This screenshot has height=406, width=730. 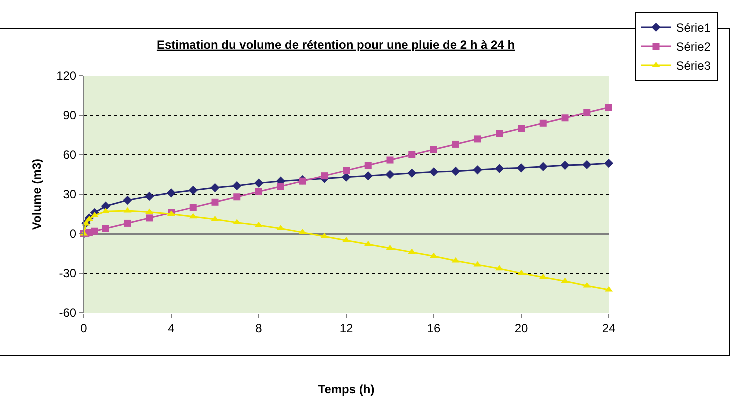 What do you see at coordinates (434, 328) in the screenshot?
I see `x-tick-label: 16` at bounding box center [434, 328].